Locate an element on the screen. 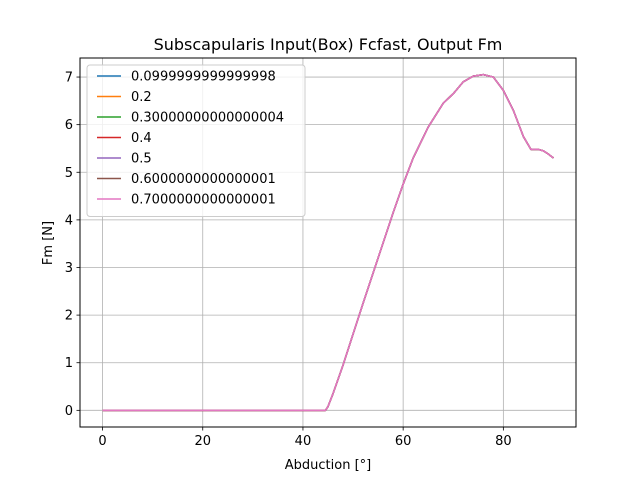 Image resolution: width=640 pixels, height=480 pixels. y-tick-label: 2 is located at coordinates (69, 316).